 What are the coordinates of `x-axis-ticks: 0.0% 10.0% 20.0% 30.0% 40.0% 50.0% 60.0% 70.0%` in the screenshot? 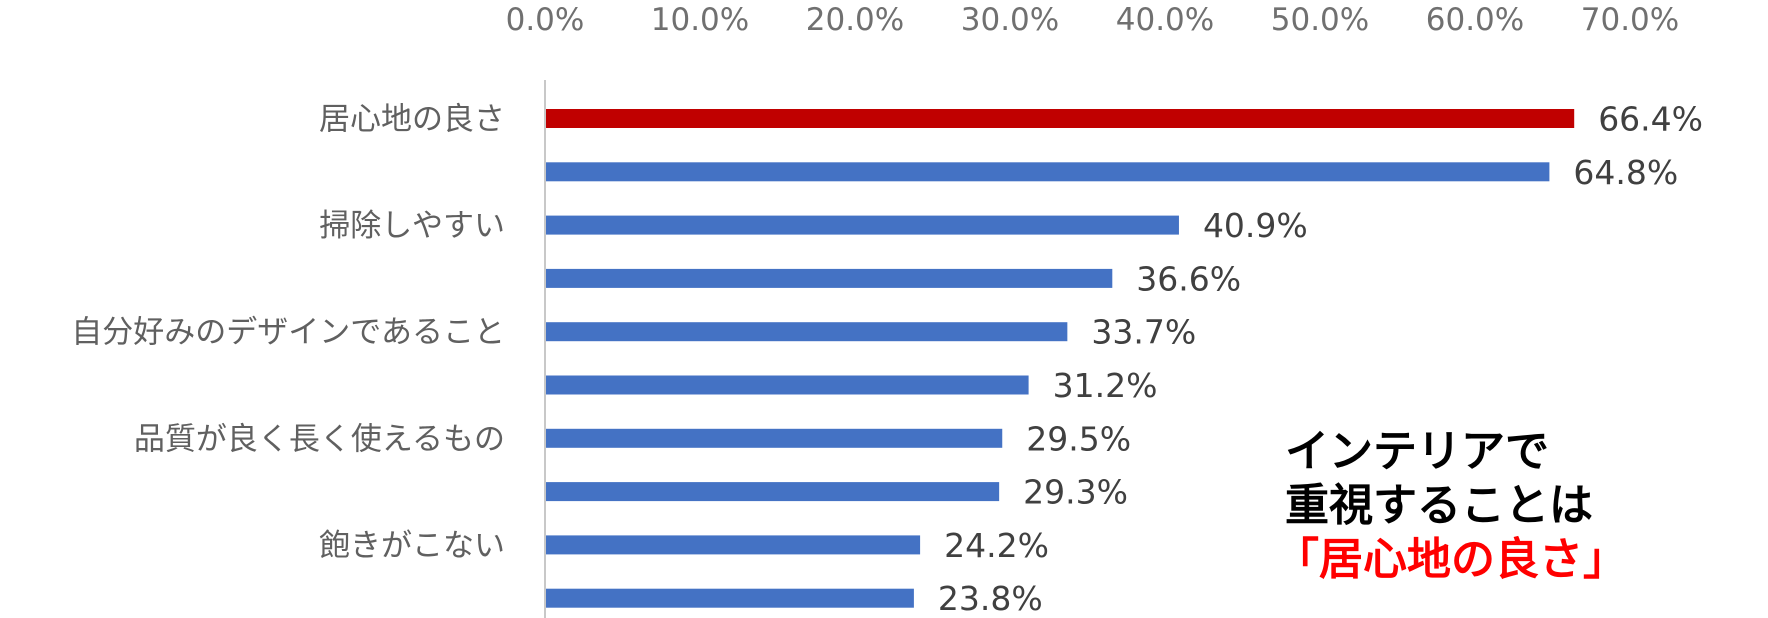 It's located at (1093, 20).